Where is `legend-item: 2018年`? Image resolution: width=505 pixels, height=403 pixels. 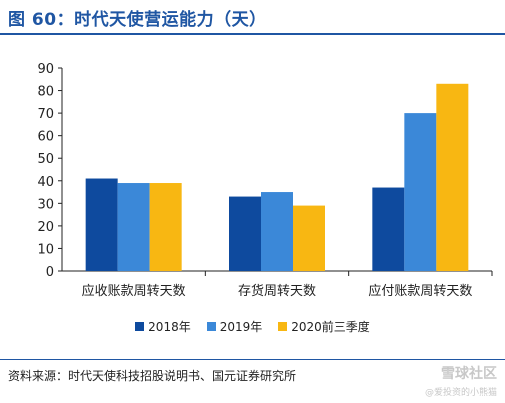 legend-item: 2018年 is located at coordinates (163, 326).